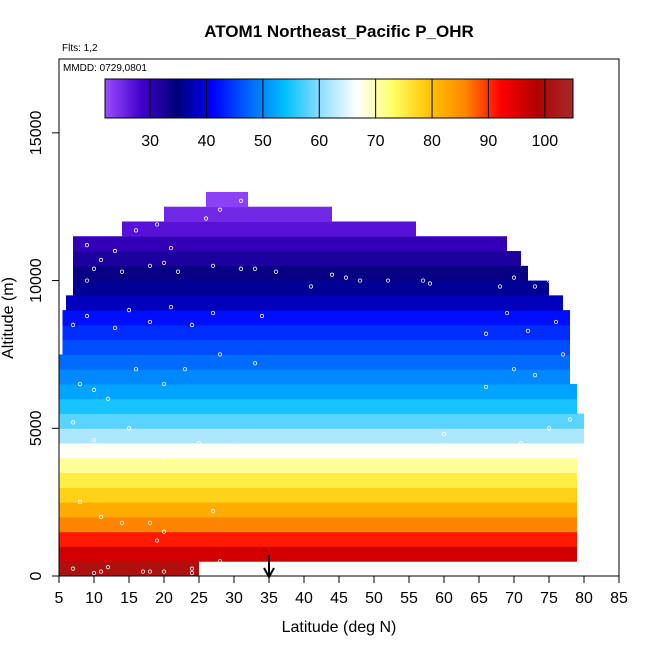 This screenshot has height=650, width=650. Describe the element at coordinates (36, 133) in the screenshot. I see `y-tick-label: 15000` at that location.